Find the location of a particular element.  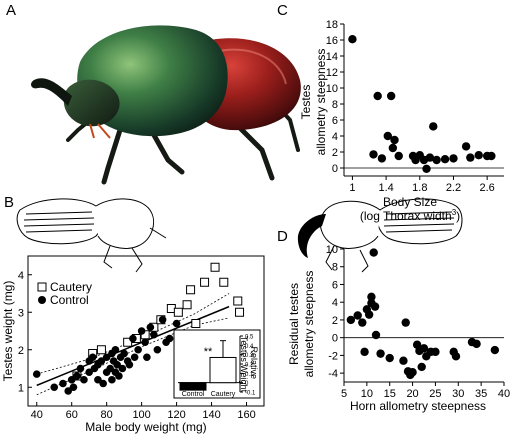

chart-d-xlabel: Horn allometry steepness is located at coordinates (418, 406).